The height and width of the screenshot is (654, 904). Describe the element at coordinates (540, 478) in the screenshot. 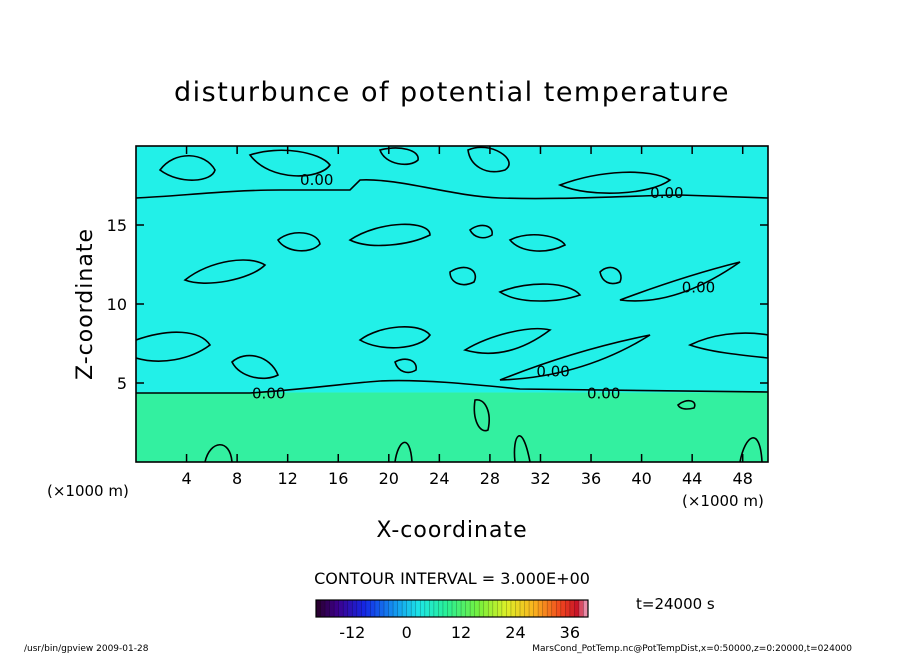

I see `x-tick-label: 32` at that location.